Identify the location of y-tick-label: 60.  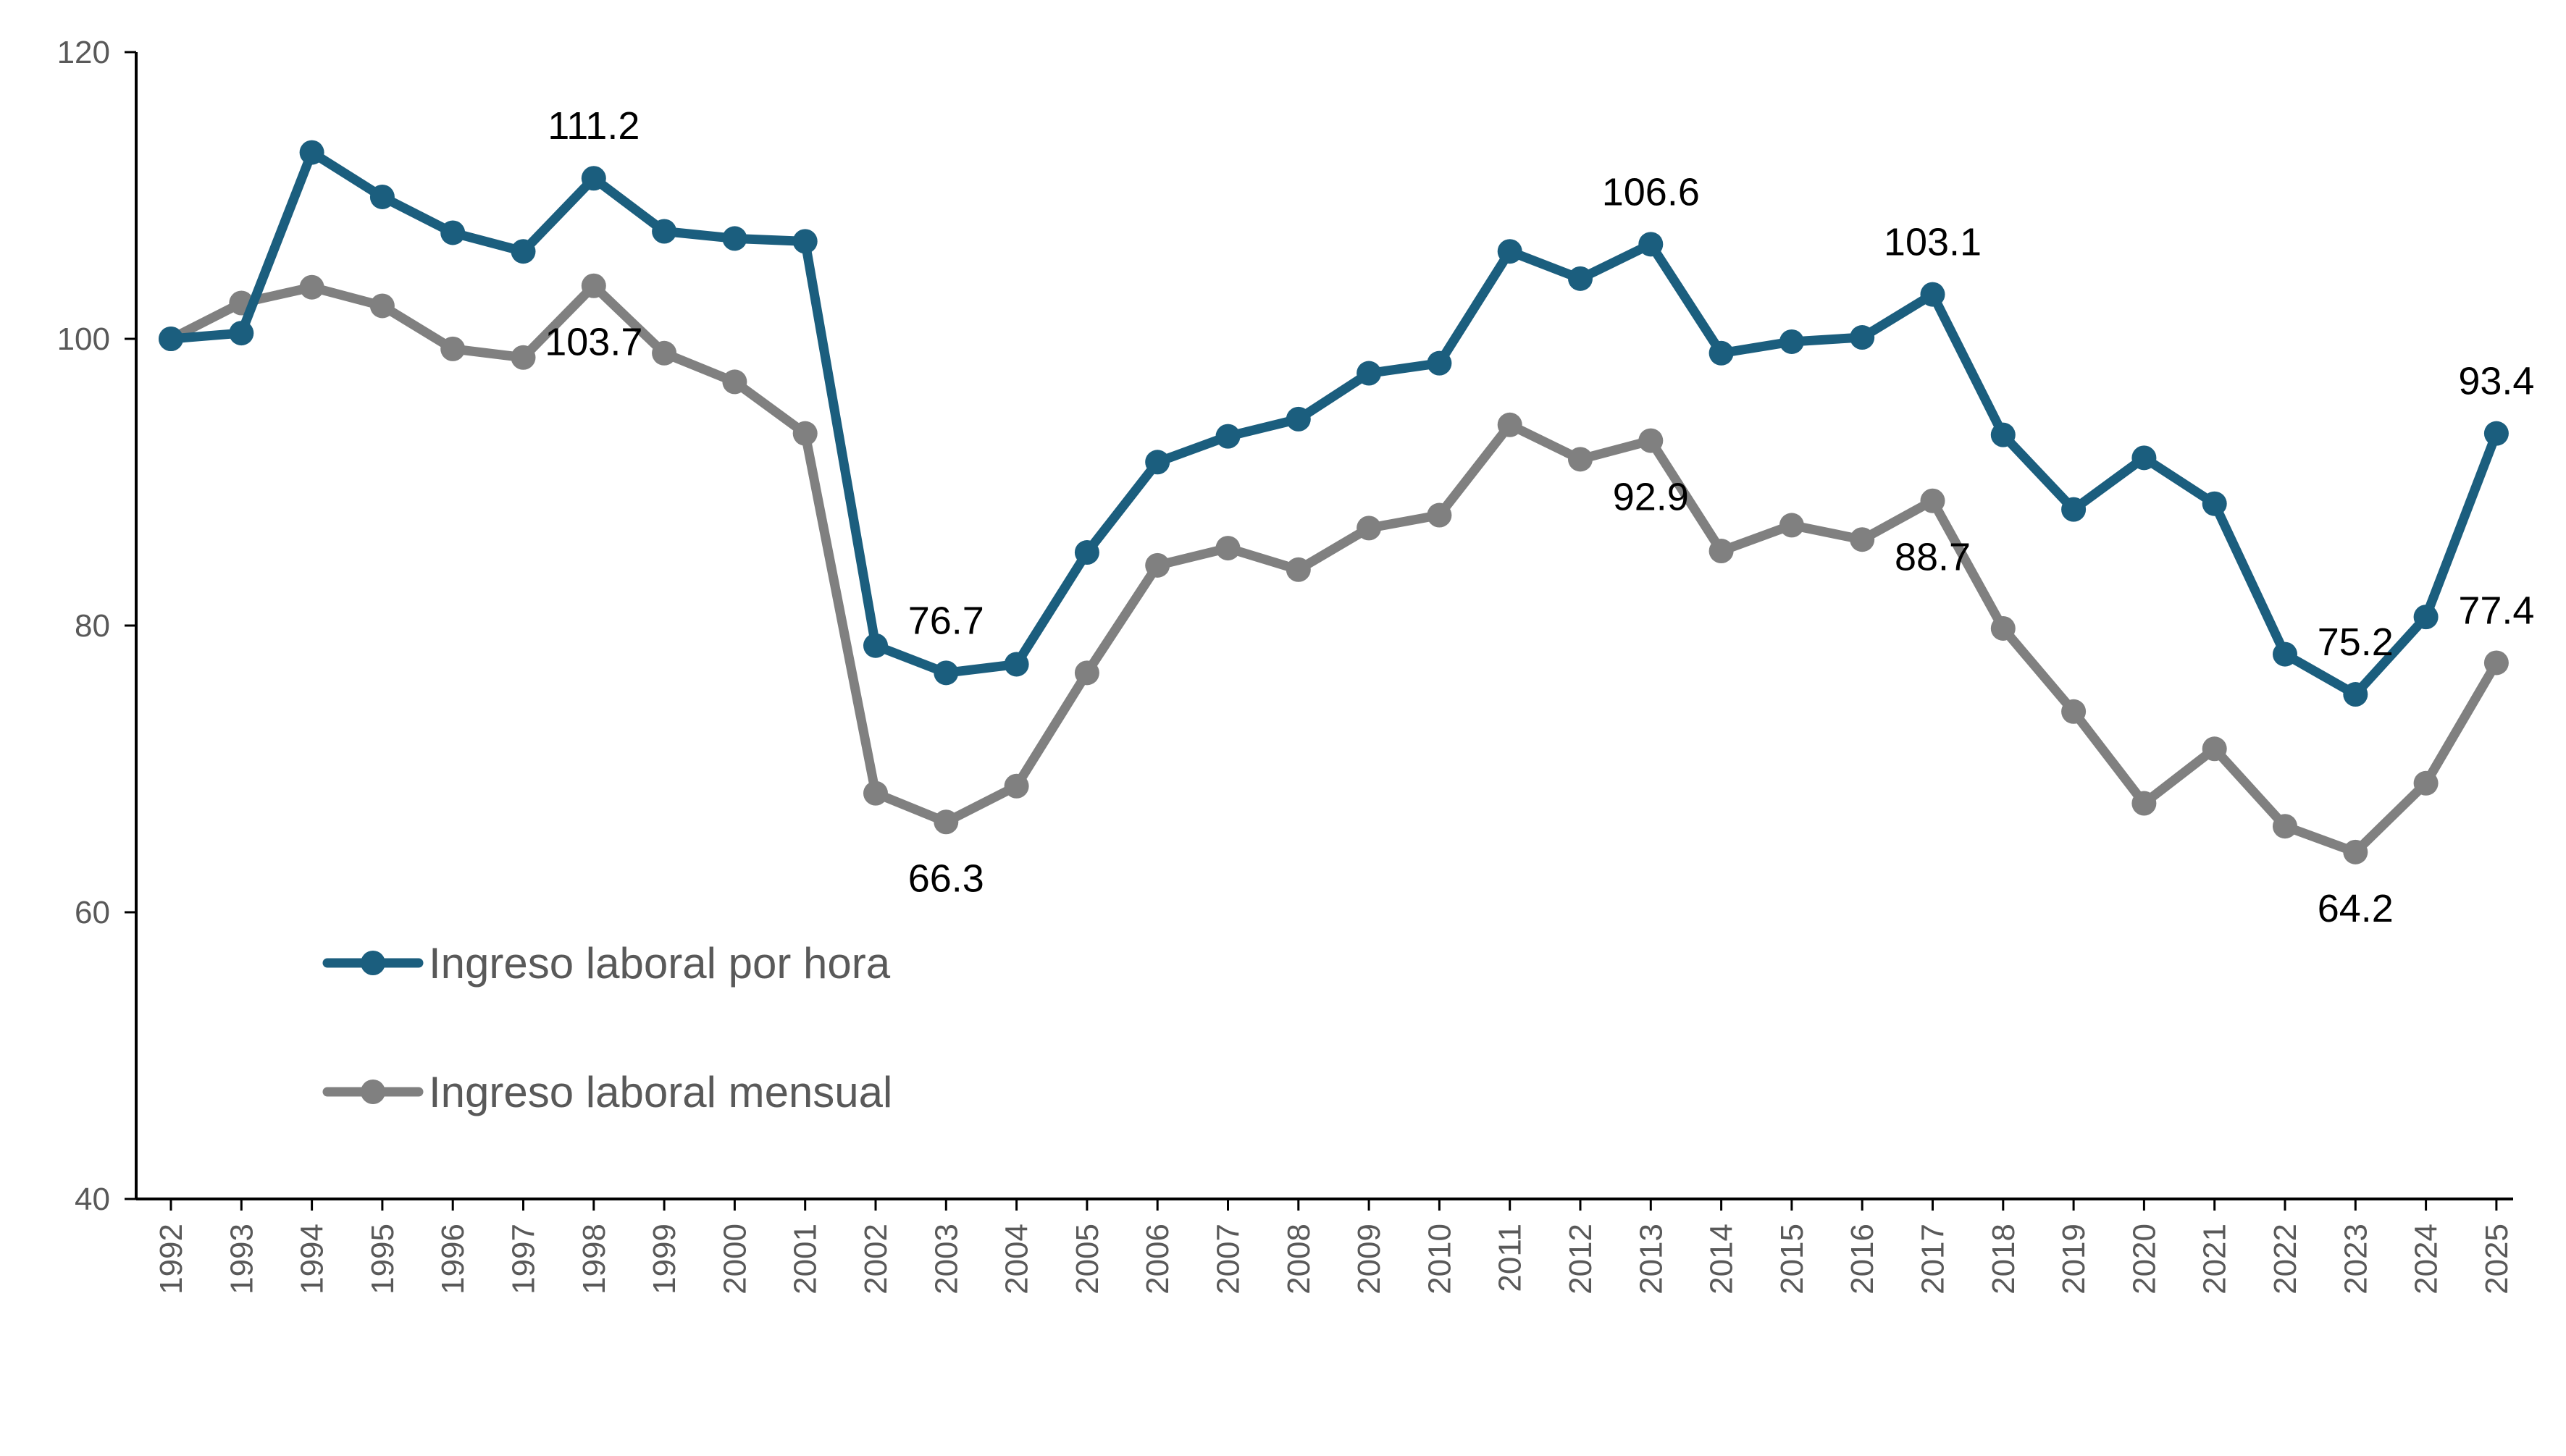
(92, 913).